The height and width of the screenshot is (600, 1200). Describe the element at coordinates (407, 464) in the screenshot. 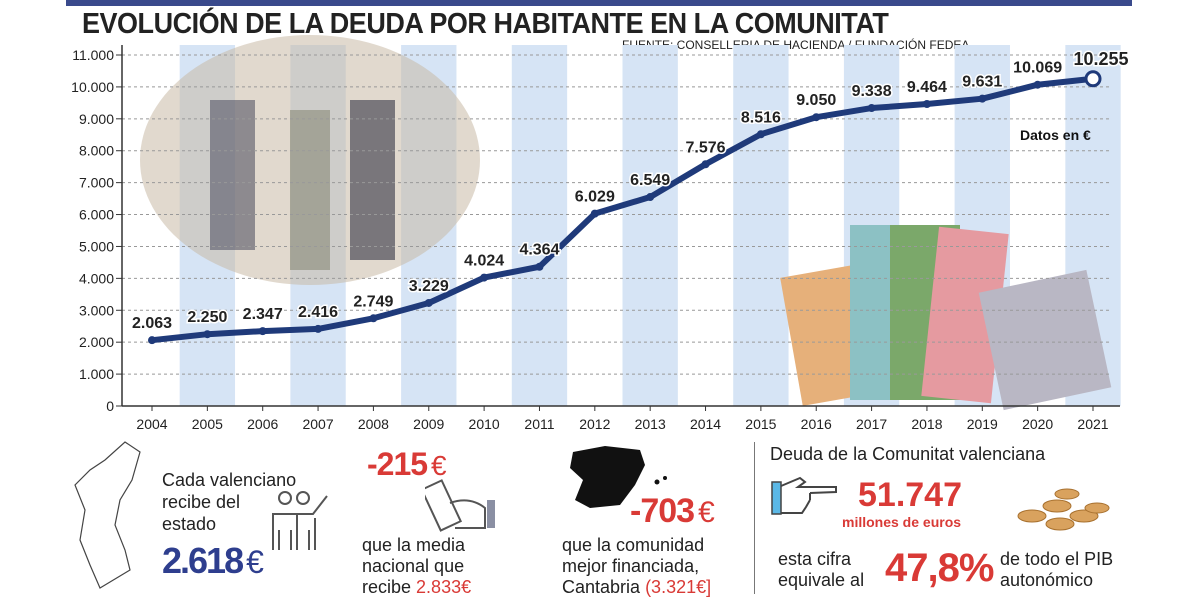

I see `media-value: -215 €` at that location.